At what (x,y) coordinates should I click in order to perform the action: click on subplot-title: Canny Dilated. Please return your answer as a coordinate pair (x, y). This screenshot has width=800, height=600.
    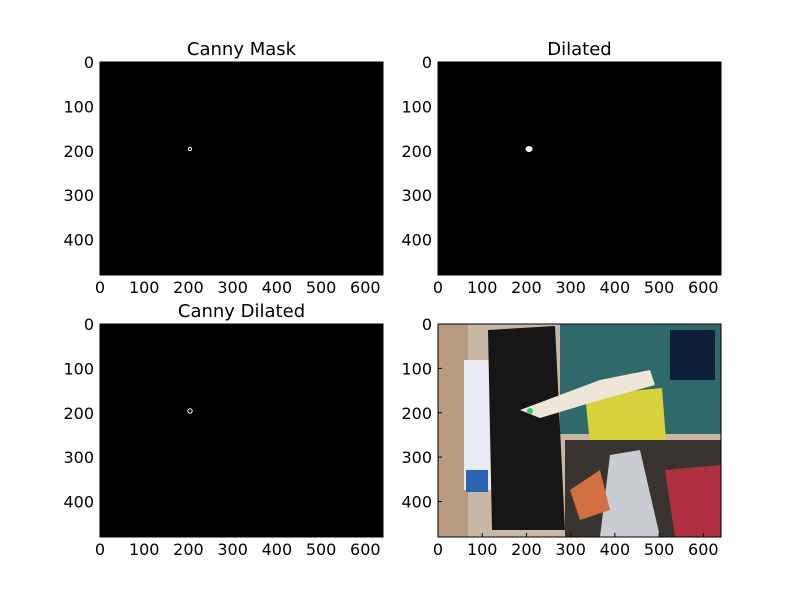
    Looking at the image, I should click on (241, 311).